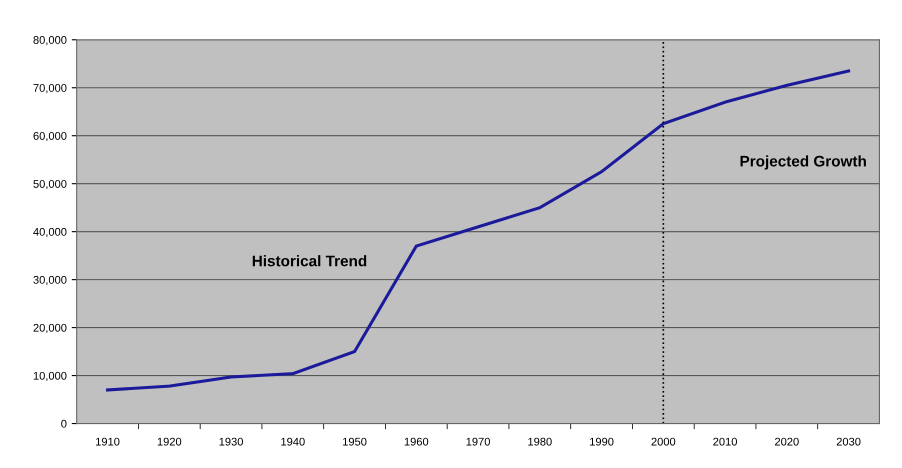 The width and height of the screenshot is (902, 468). What do you see at coordinates (416, 442) in the screenshot?
I see `x-tick-label: 1960` at bounding box center [416, 442].